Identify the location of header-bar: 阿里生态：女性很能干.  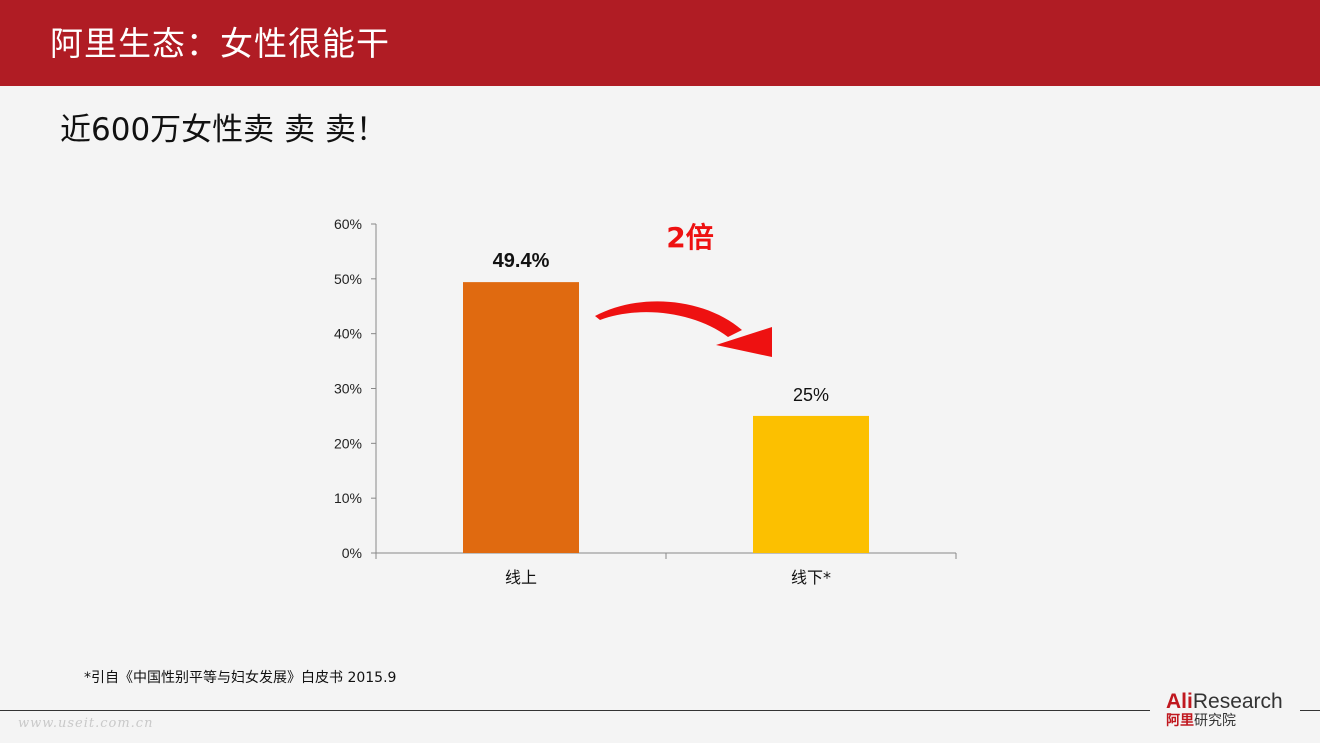
(660, 43).